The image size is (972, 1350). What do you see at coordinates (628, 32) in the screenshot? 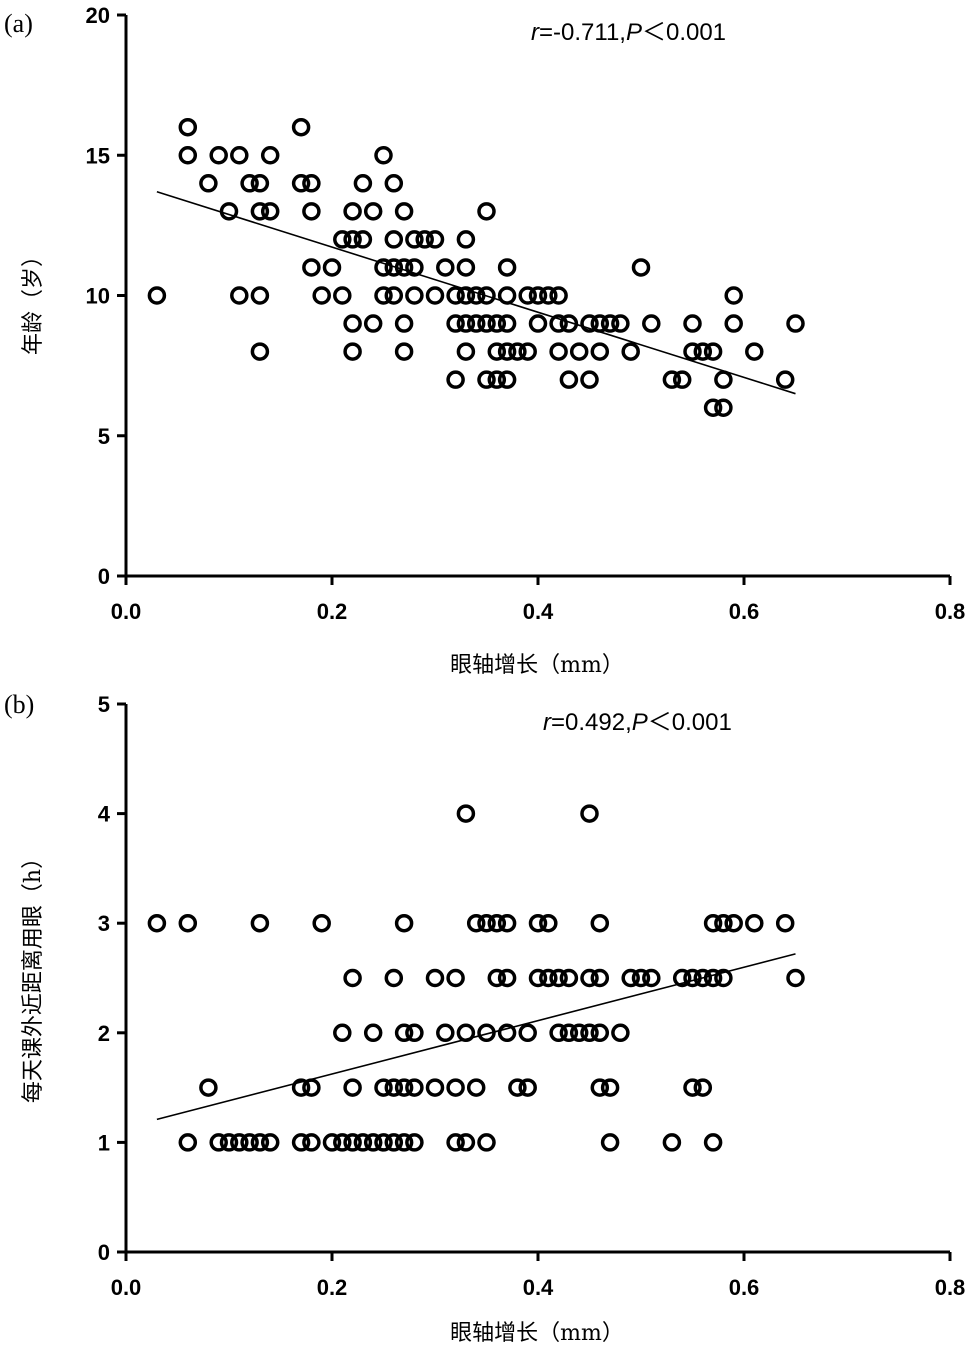
I see `panel-a-stat: r=-0.711,P＜0.001` at bounding box center [628, 32].